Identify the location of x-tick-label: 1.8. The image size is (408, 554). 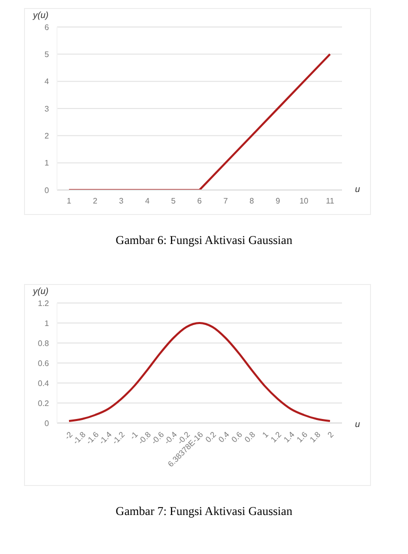
(315, 437).